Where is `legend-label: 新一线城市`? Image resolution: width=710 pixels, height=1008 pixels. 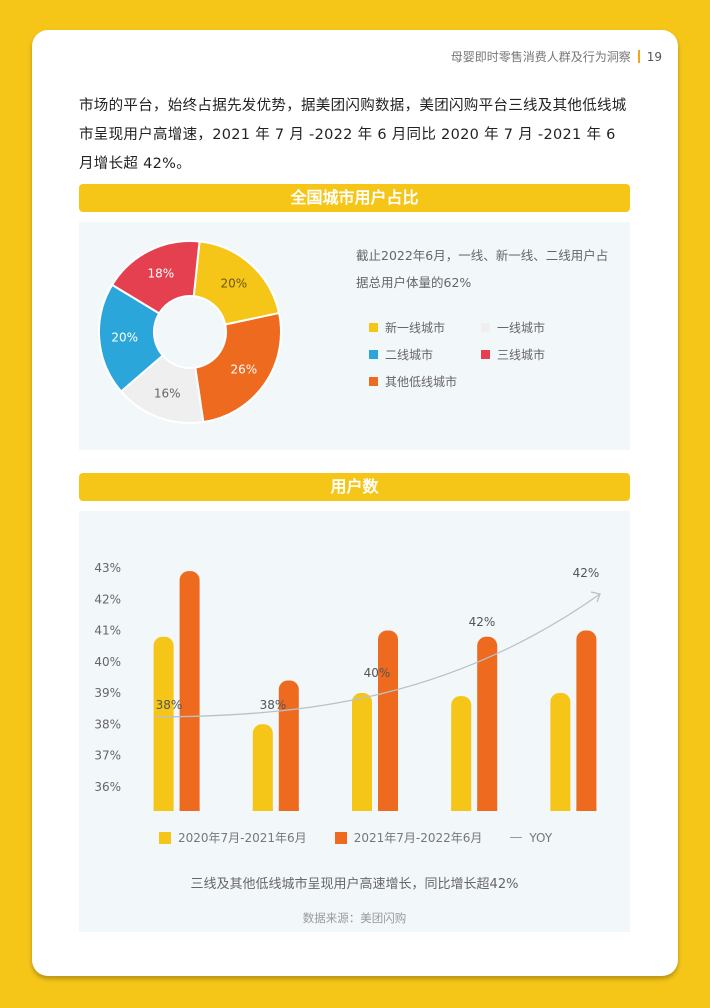
legend-label: 新一线城市 is located at coordinates (415, 328).